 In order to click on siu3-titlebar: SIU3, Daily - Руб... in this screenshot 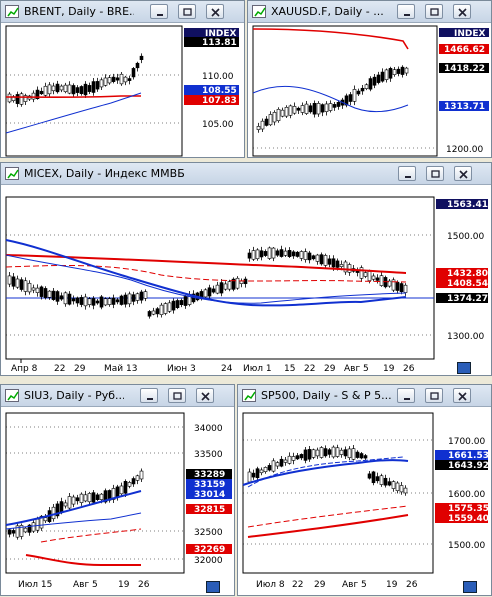, I will do `click(117, 396)`.